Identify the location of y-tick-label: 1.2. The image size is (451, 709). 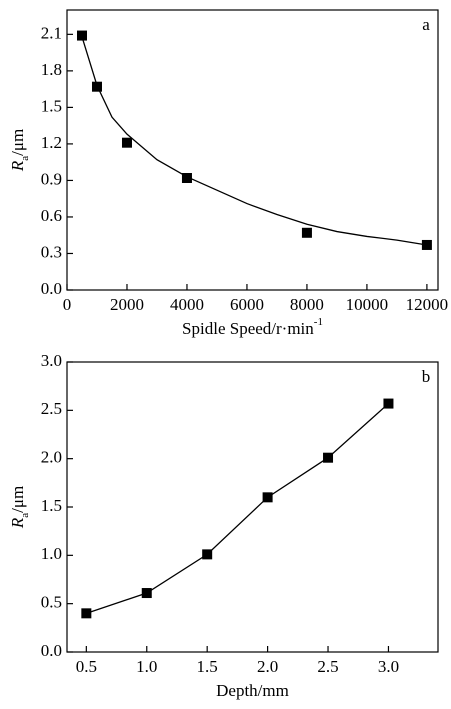
(51, 142).